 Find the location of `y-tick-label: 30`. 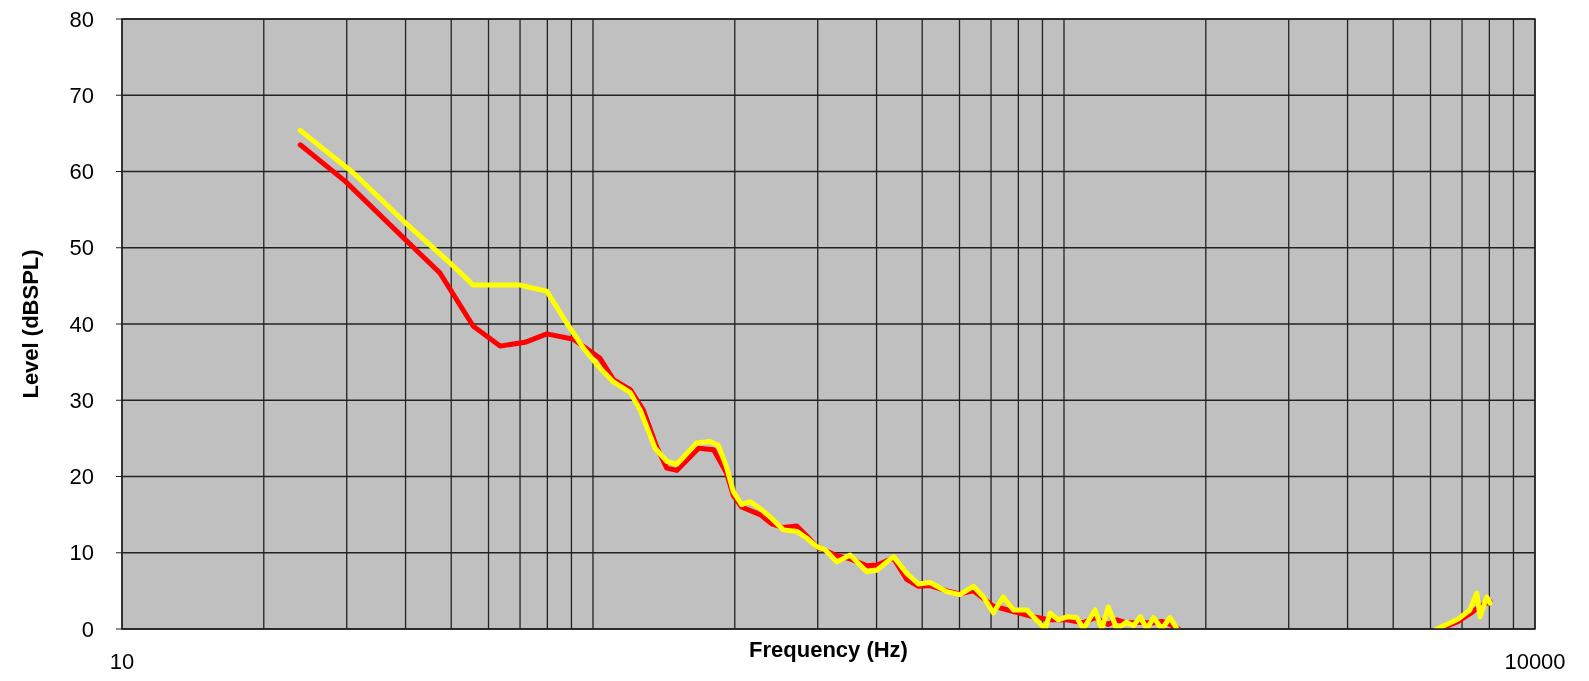

y-tick-label: 30 is located at coordinates (81, 400).